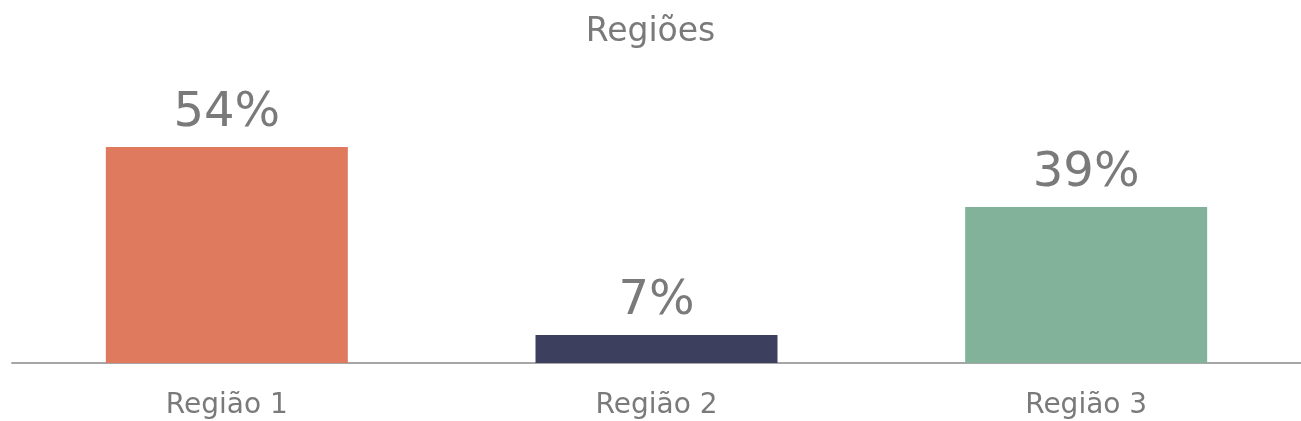 This screenshot has height=421, width=1301. What do you see at coordinates (656, 297) in the screenshot?
I see `data-label: 7%` at bounding box center [656, 297].